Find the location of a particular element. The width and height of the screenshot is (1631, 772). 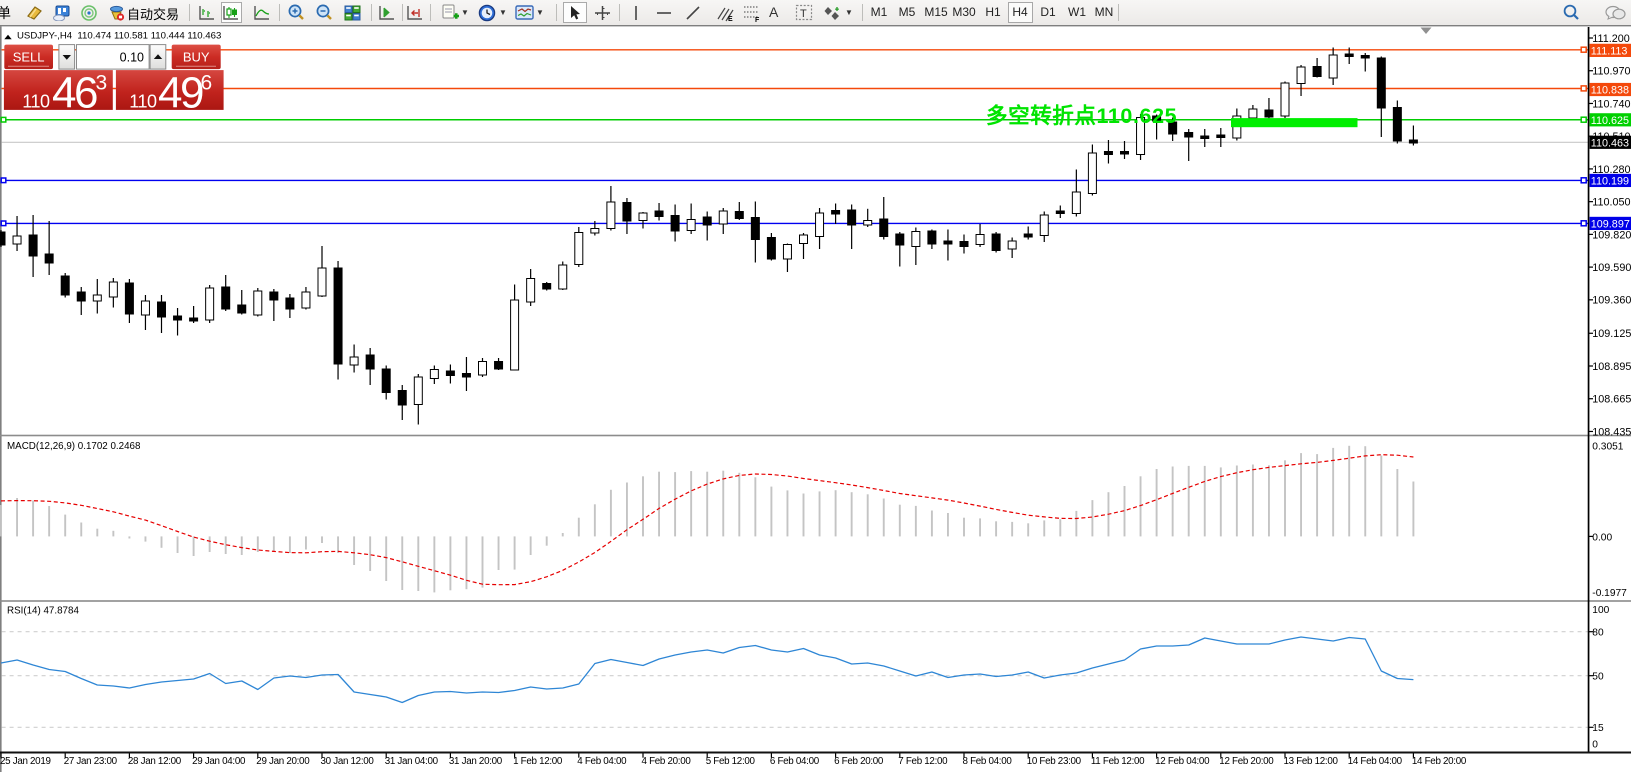

svg-text: 109.125 is located at coordinates (1611, 334).